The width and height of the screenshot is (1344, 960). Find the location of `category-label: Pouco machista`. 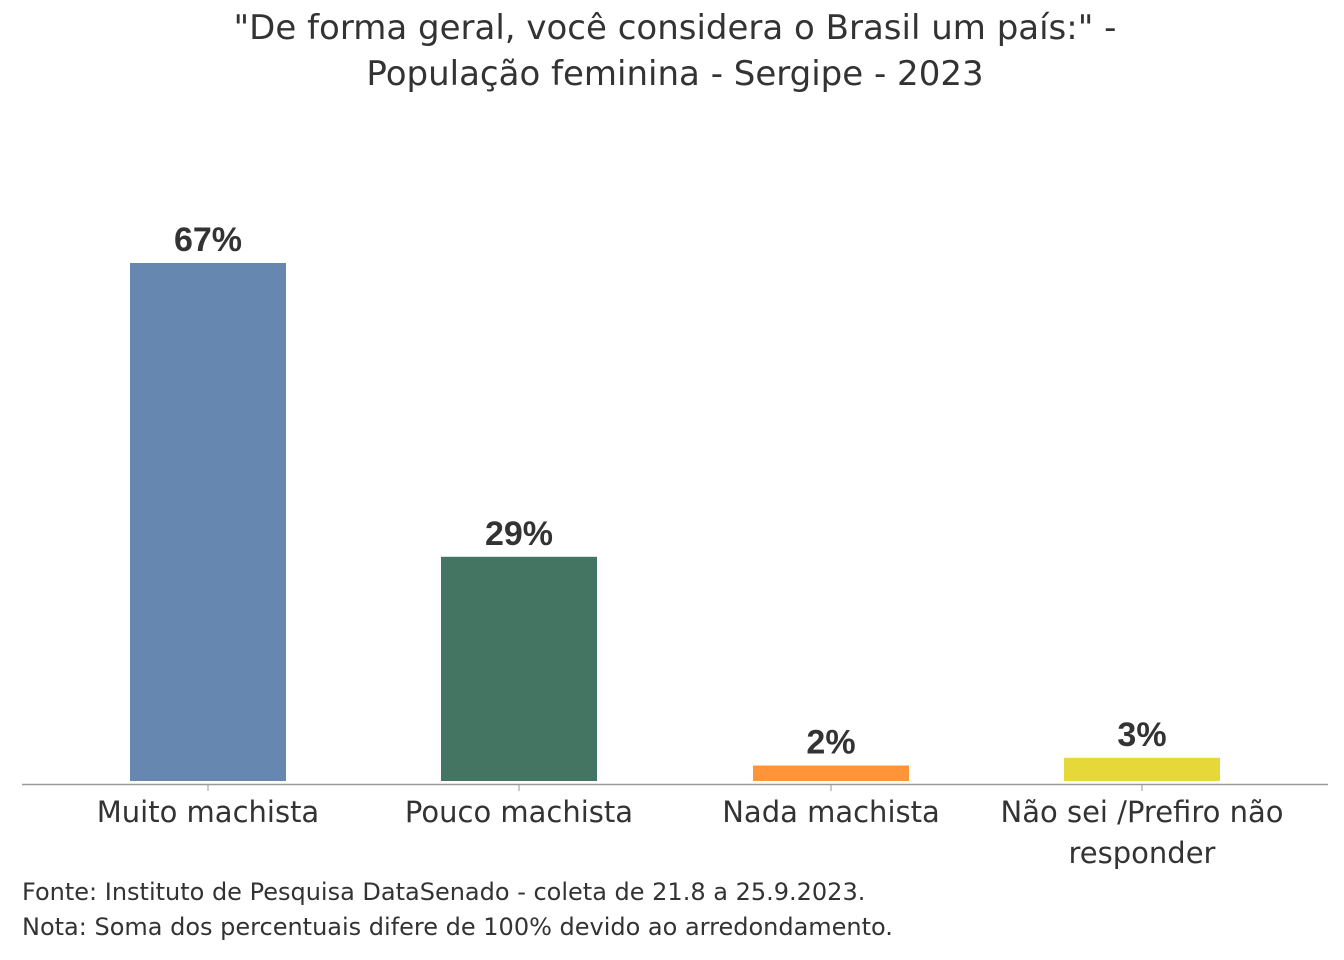

category-label: Pouco machista is located at coordinates (519, 812).